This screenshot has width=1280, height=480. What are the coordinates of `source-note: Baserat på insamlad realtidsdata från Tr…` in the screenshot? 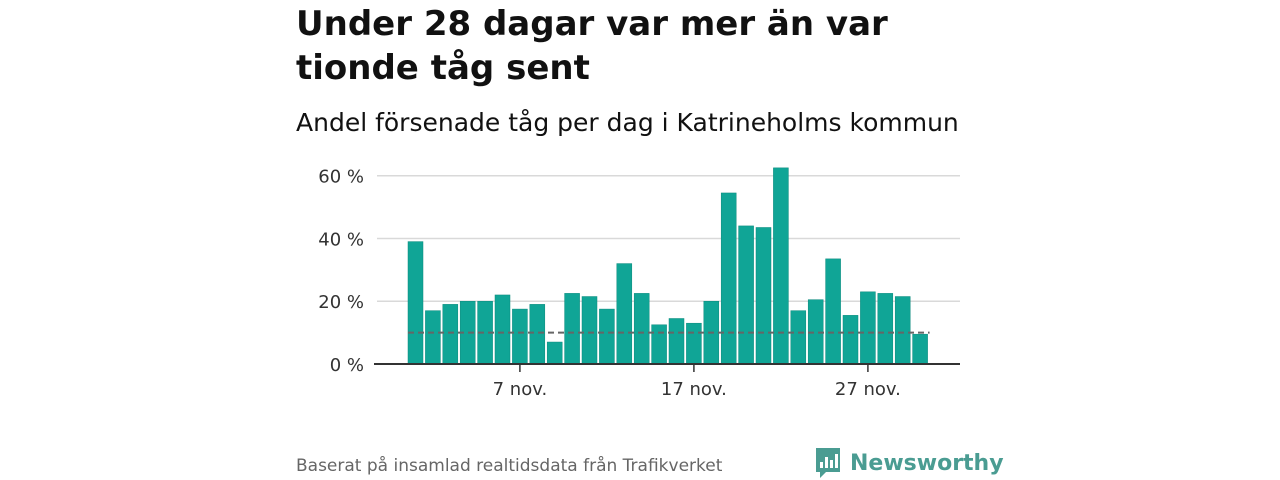 It's located at (509, 466).